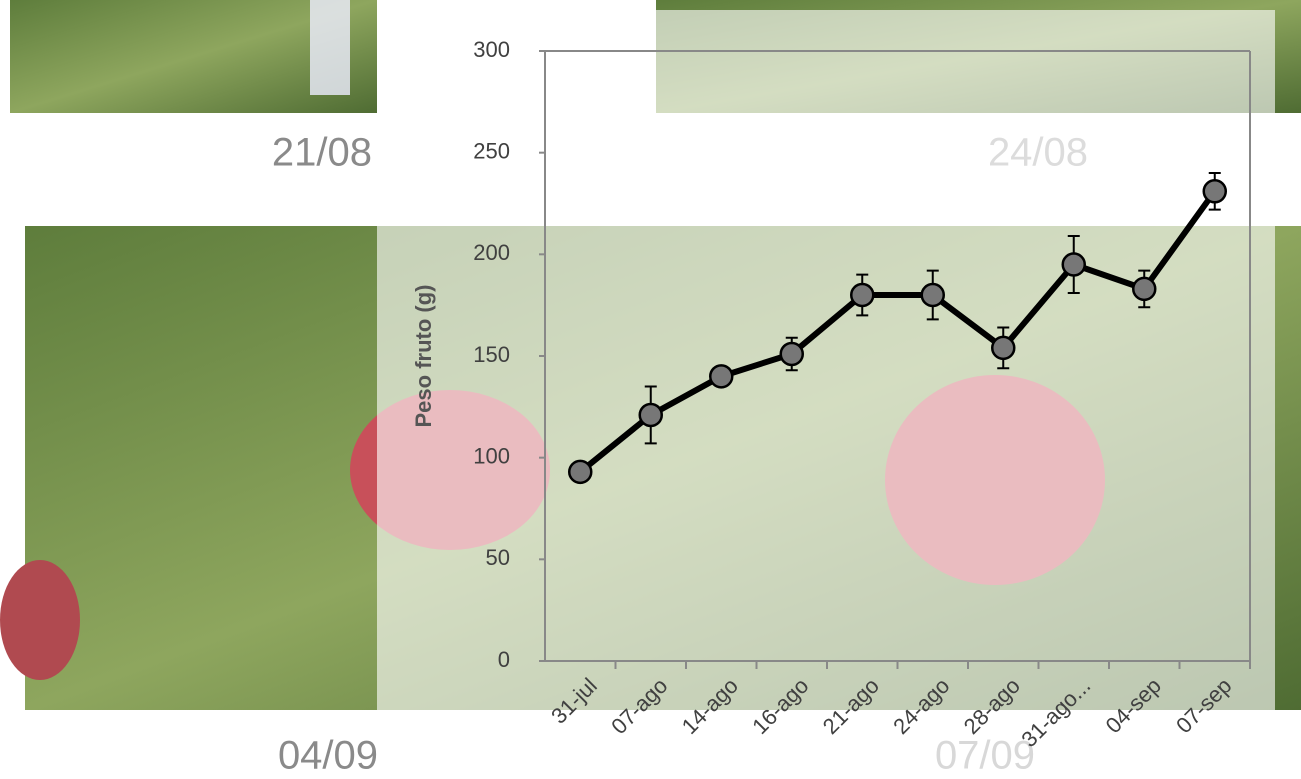  I want to click on y-axis-label: Peso fruto (g), so click(423, 356).